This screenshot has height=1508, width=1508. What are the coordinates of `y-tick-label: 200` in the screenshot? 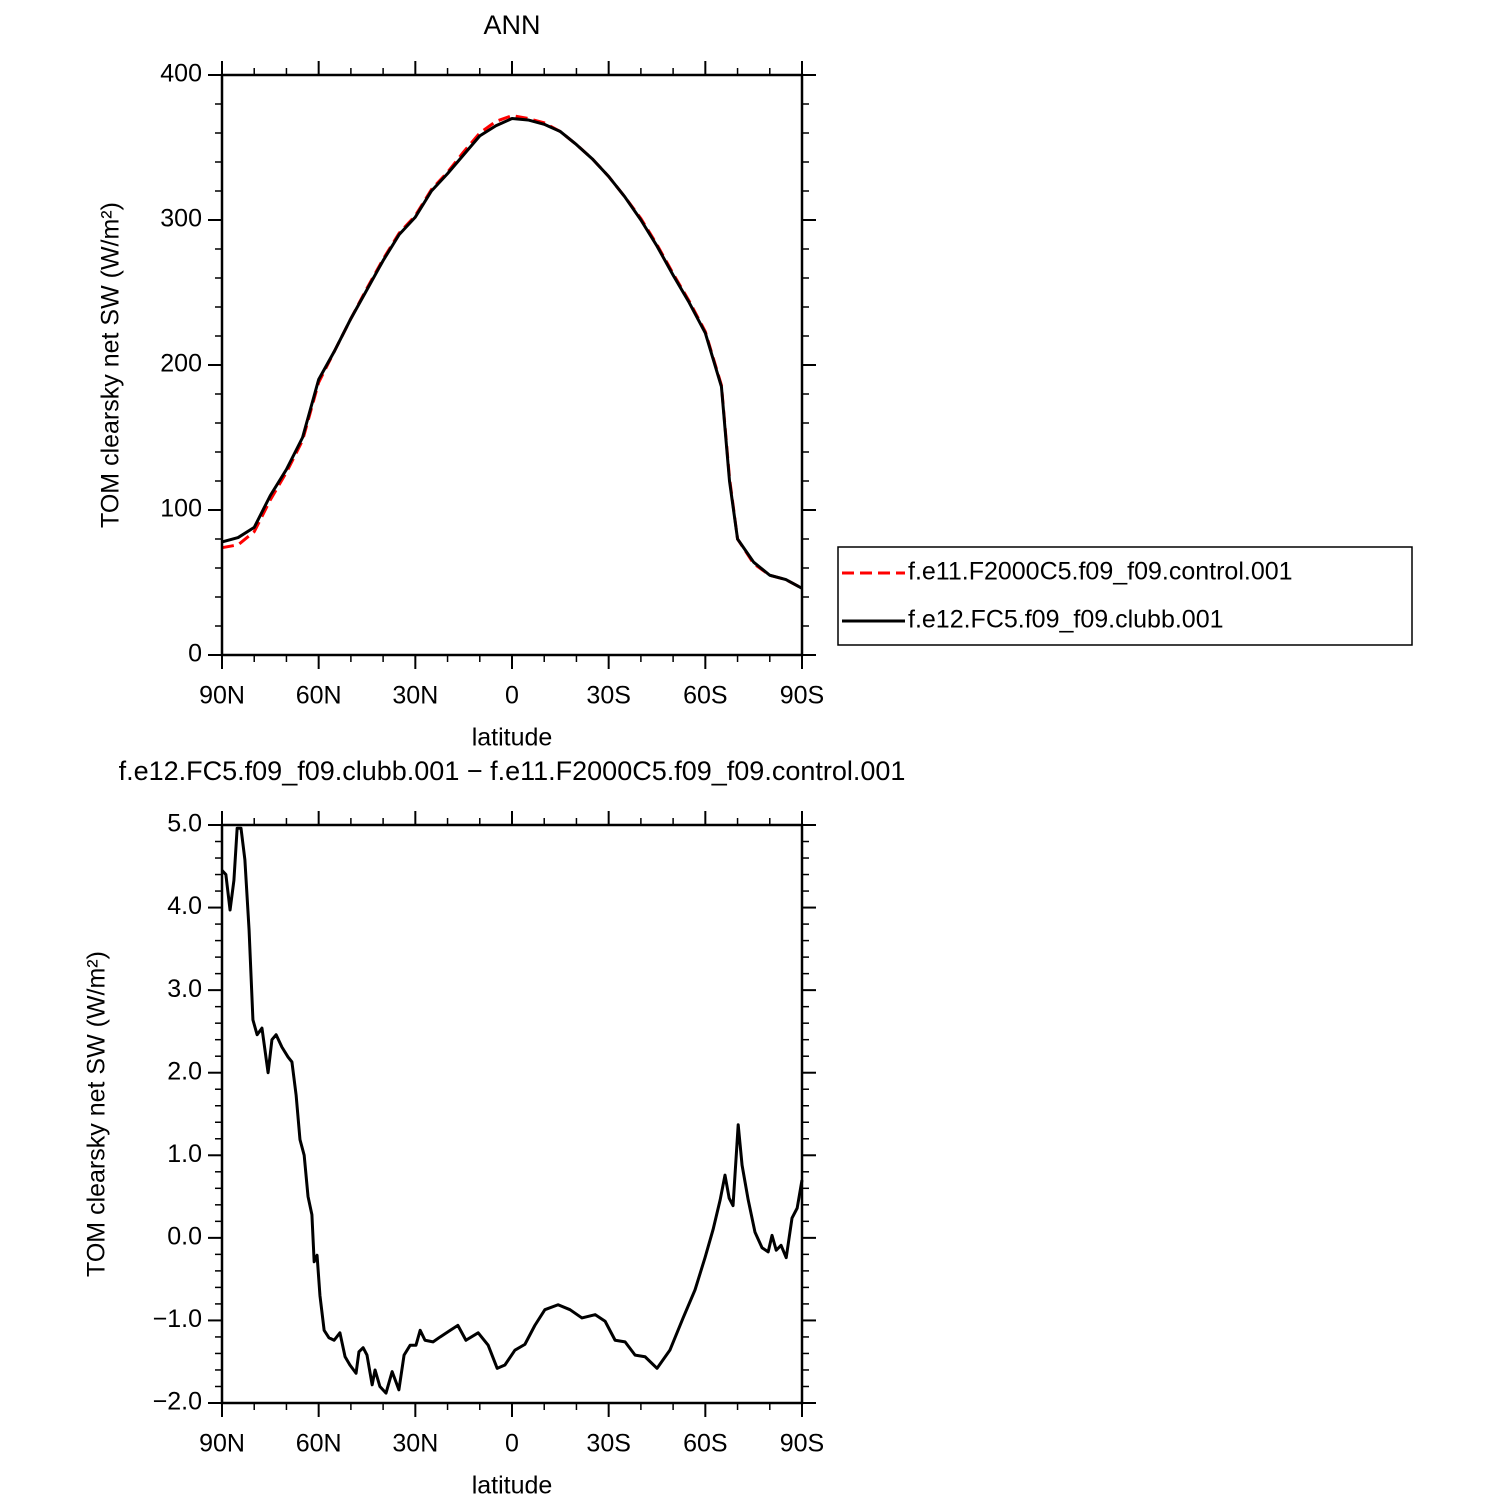 It's located at (181, 364).